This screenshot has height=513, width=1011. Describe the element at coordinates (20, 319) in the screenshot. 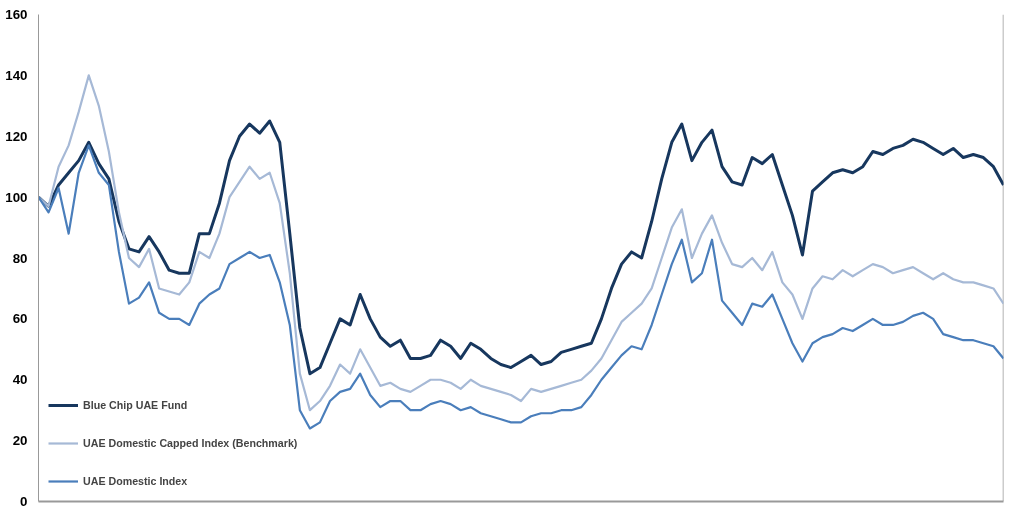

I see `y-tick-label: 60` at that location.